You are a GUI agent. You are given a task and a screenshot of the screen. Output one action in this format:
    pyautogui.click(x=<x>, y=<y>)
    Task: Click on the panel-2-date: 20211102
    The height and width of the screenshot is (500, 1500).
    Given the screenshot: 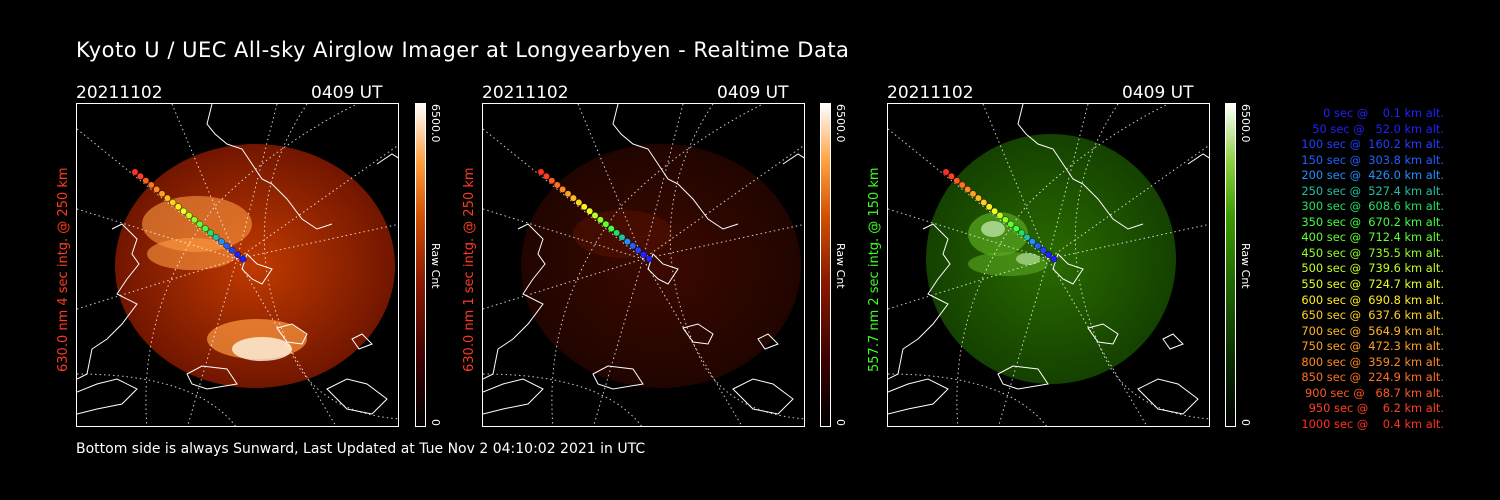 What is the action you would take?
    pyautogui.click(x=525, y=93)
    